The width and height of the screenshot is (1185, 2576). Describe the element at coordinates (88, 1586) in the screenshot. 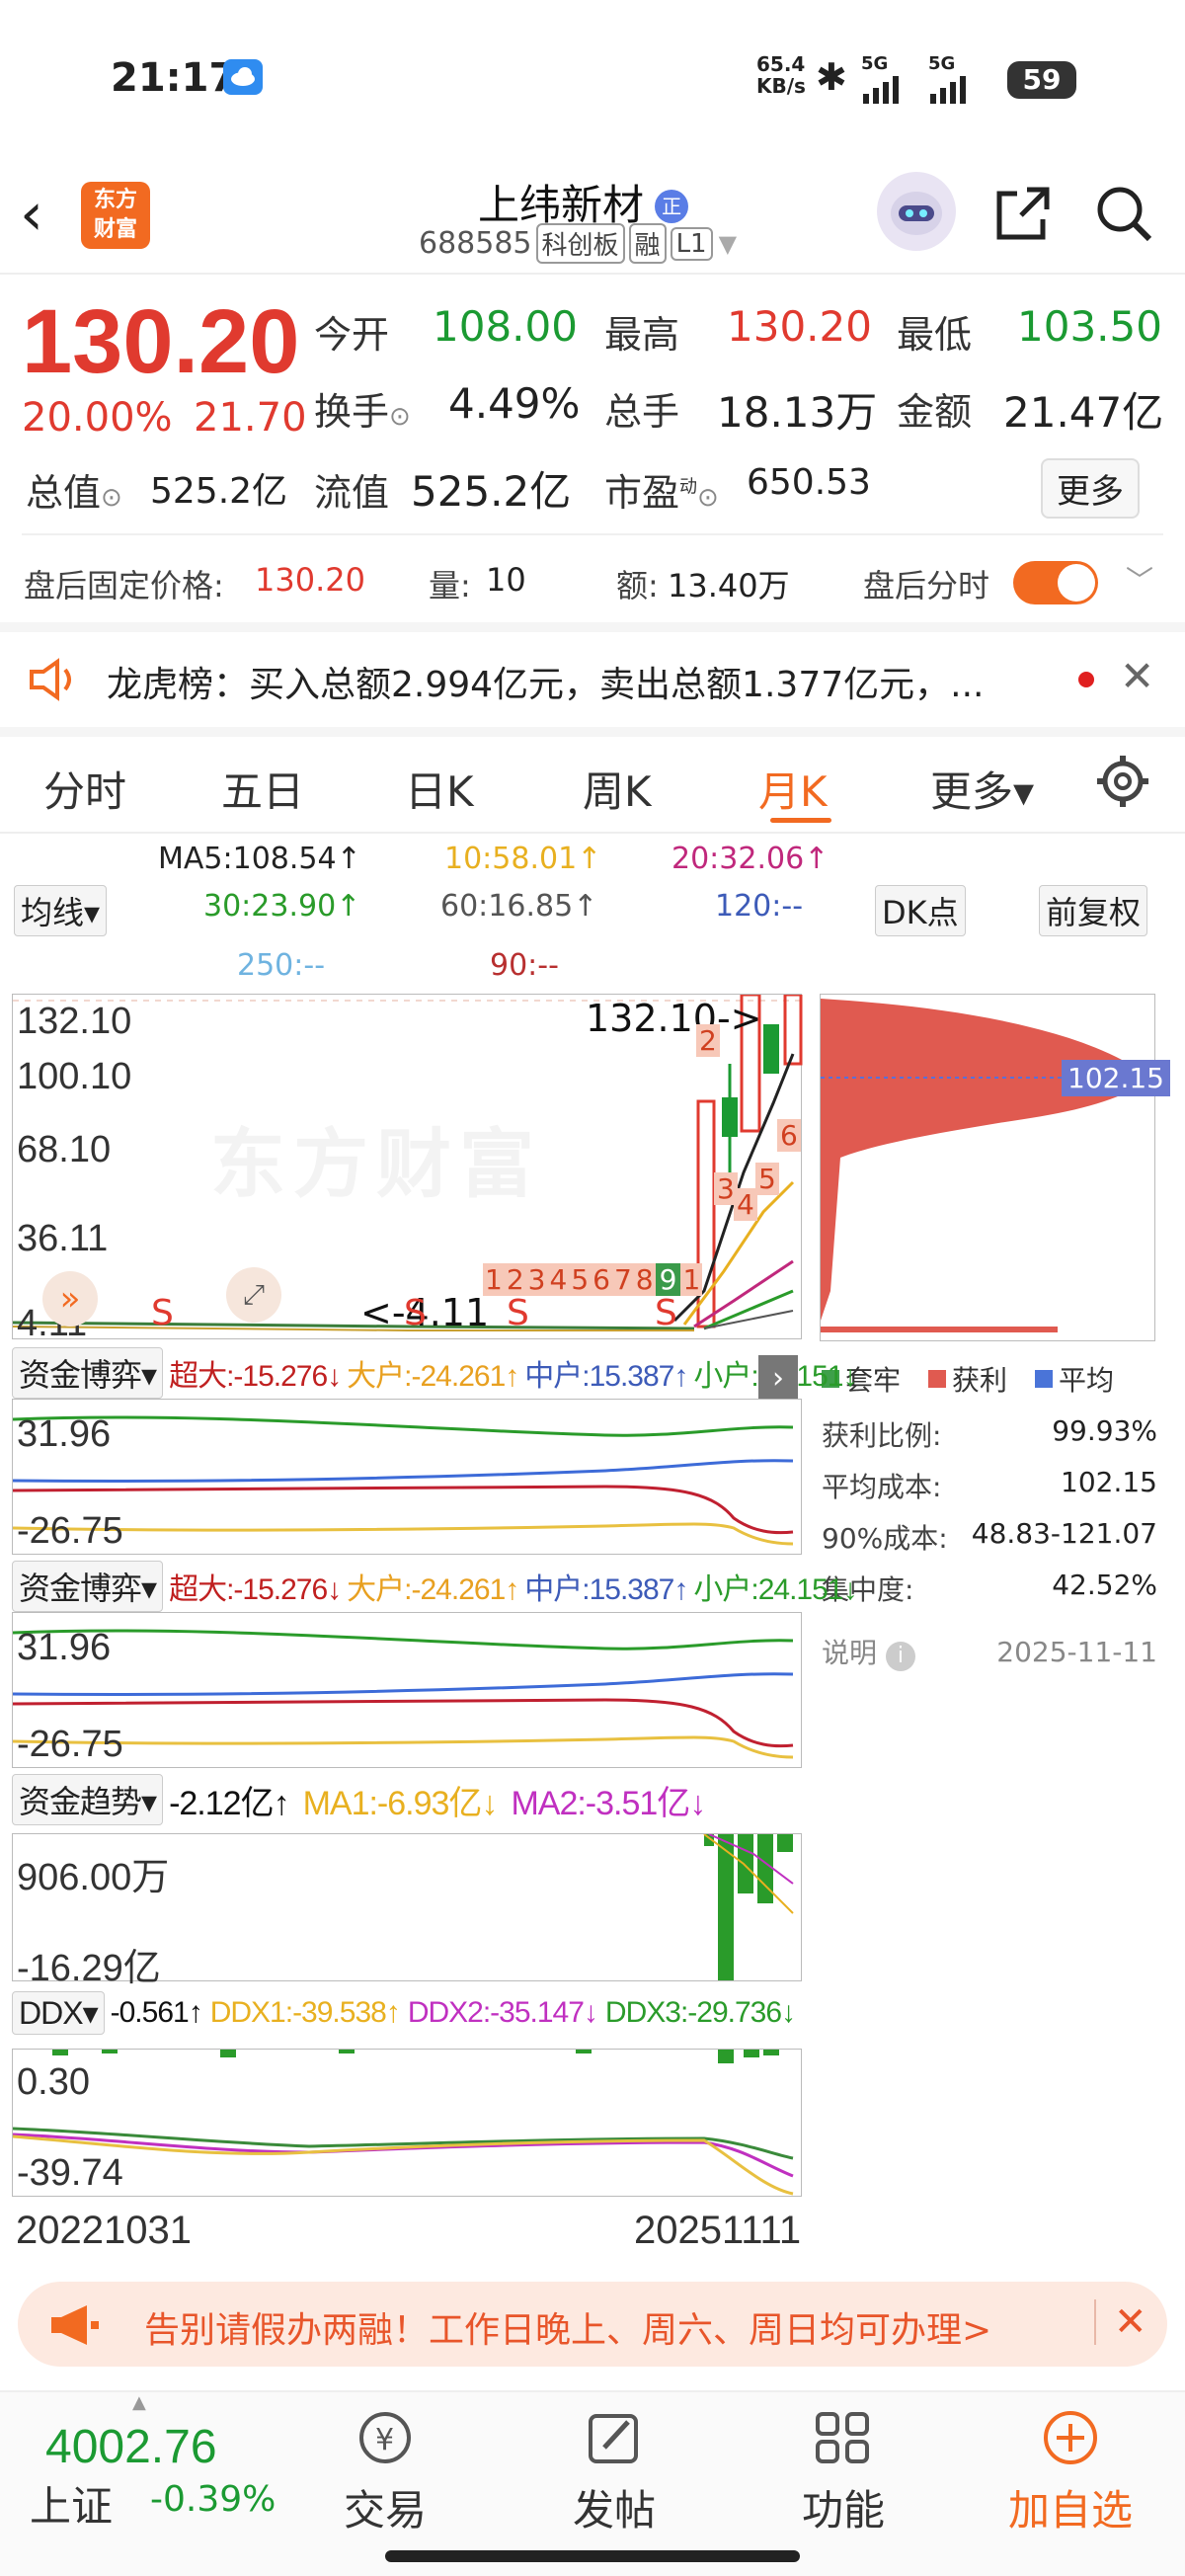

I see `indicator-2-selector: 资金博弈▾` at that location.